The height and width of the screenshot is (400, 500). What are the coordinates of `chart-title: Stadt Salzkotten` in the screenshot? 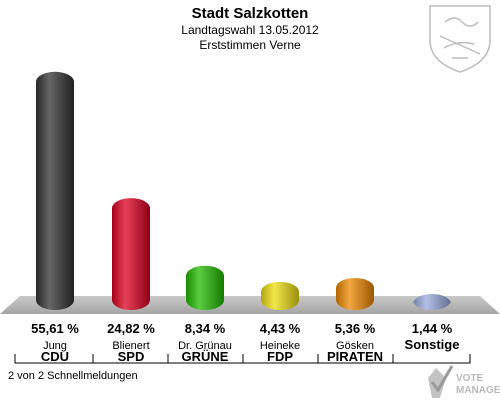 It's located at (250, 13).